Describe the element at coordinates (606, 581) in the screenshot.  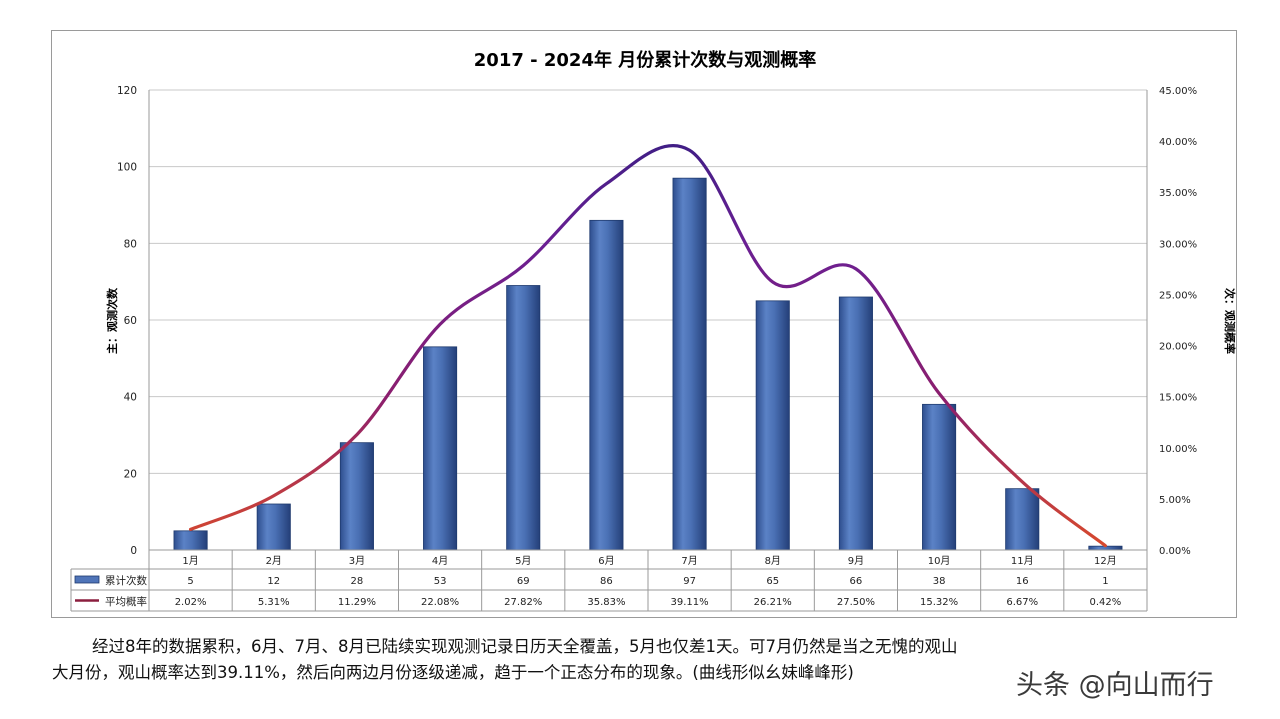
I see `data-label: 86` at that location.